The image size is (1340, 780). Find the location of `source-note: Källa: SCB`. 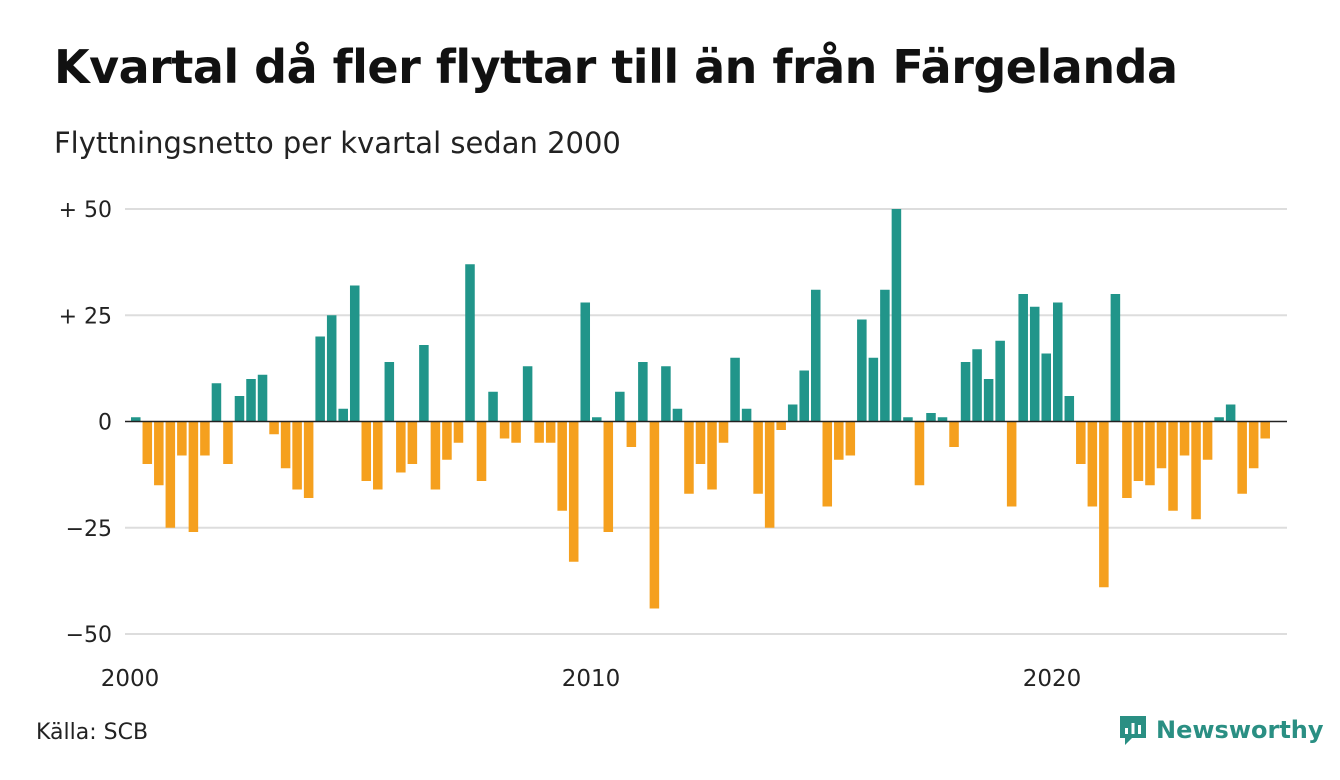

source-note: Källa: SCB is located at coordinates (92, 732).